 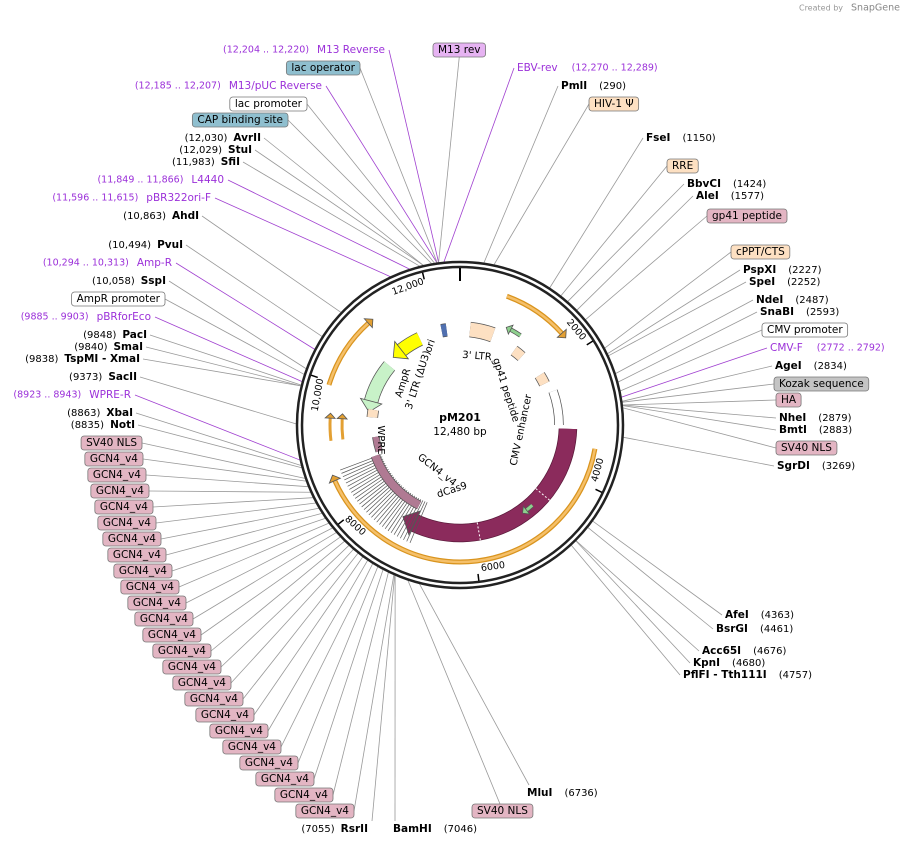 I want to click on primer-name: EBV-rev, so click(x=537, y=68).